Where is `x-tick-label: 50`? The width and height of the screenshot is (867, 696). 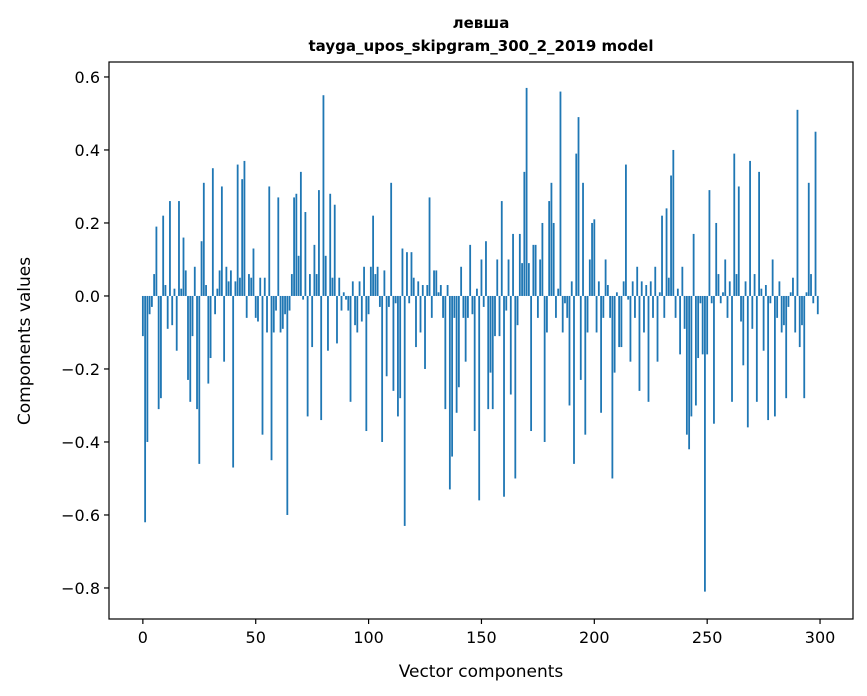 x-tick-label: 50 is located at coordinates (256, 637).